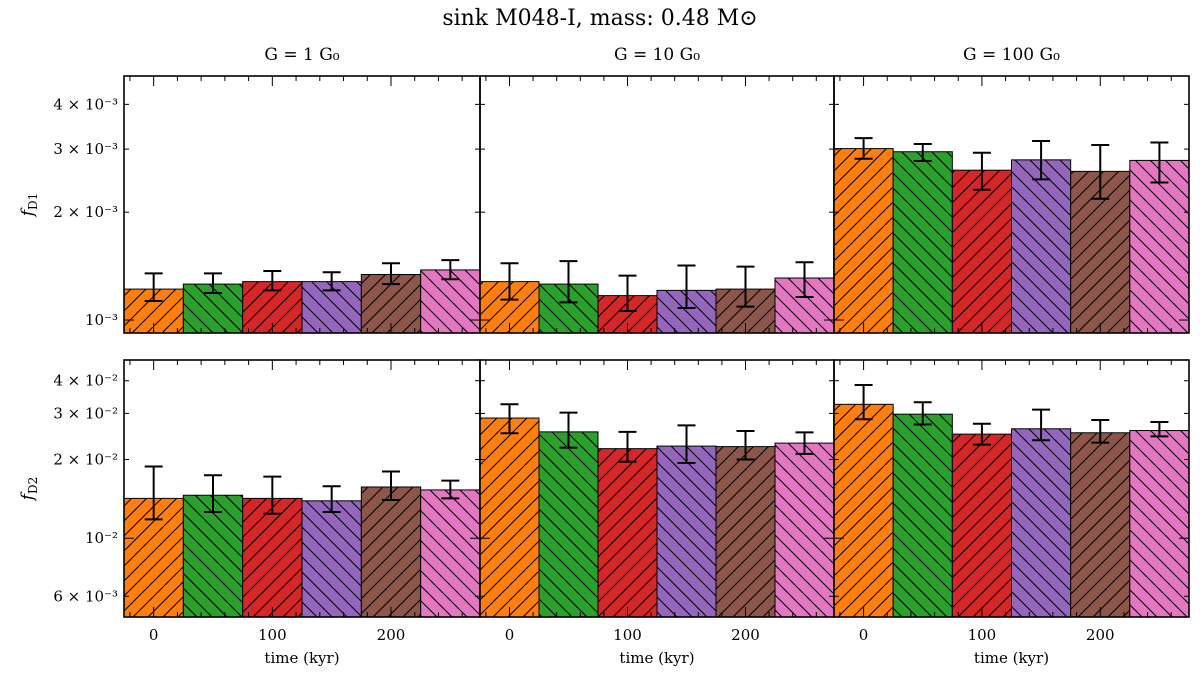 This screenshot has height=680, width=1200. Describe the element at coordinates (101, 320) in the screenshot. I see `y-tick-label: 10⁻³` at that location.